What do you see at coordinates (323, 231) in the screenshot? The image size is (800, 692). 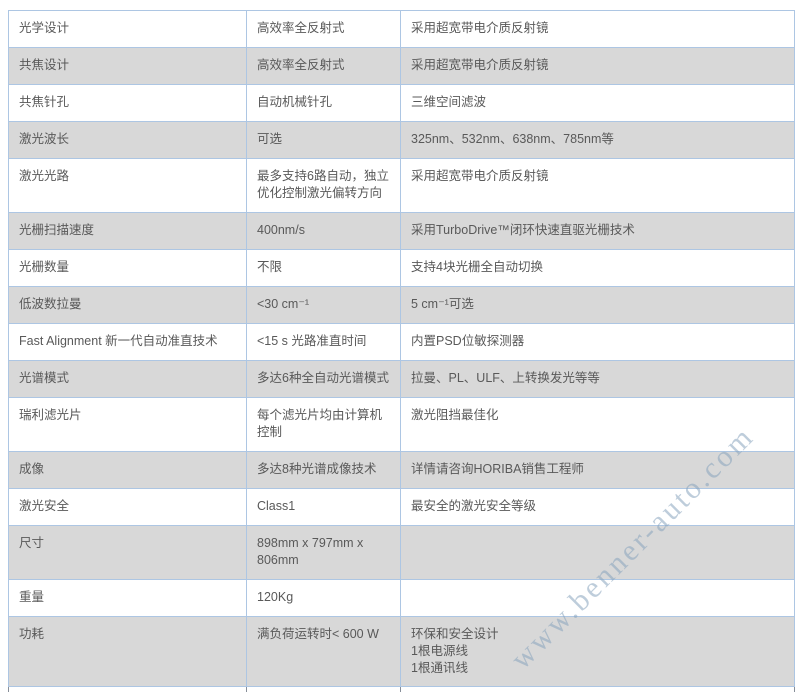 I see `spec-value: 400nm/s` at bounding box center [323, 231].